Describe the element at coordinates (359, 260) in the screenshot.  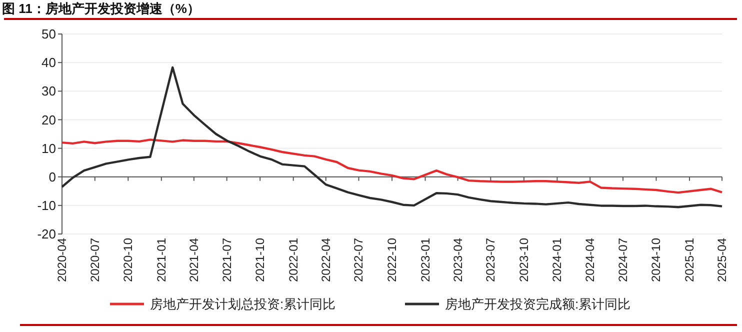
I see `x-tick-label: 2022-07` at that location.